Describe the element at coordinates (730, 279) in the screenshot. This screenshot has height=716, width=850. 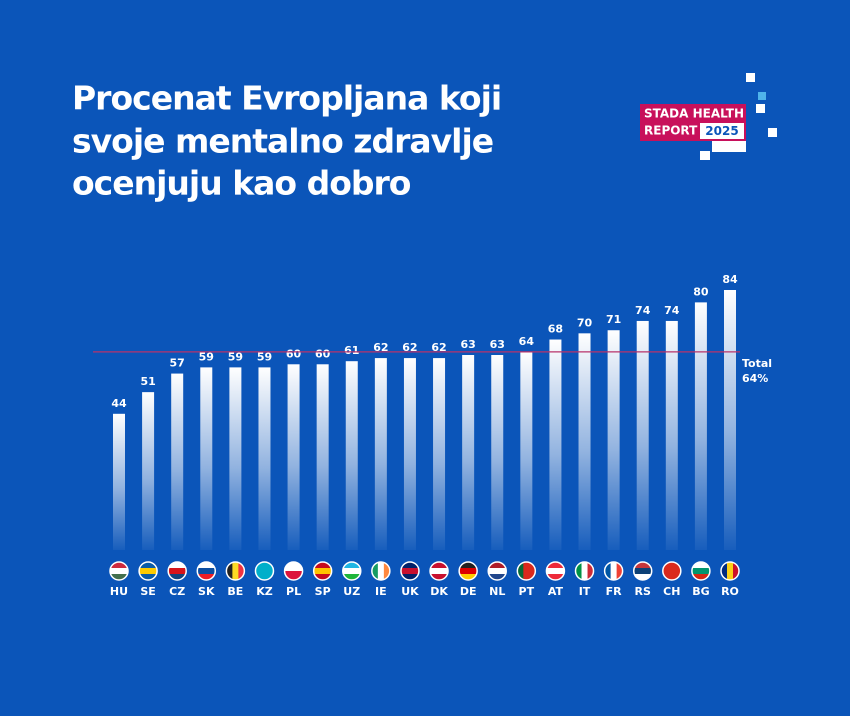
I see `value-label: 84` at that location.